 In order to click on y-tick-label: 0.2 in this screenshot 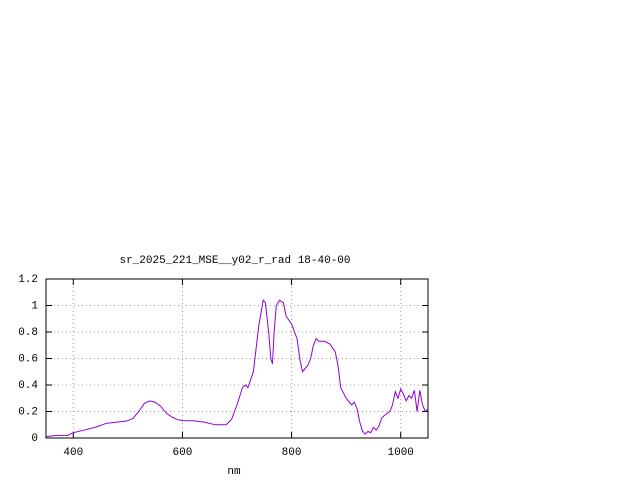, I will do `click(28, 412)`.